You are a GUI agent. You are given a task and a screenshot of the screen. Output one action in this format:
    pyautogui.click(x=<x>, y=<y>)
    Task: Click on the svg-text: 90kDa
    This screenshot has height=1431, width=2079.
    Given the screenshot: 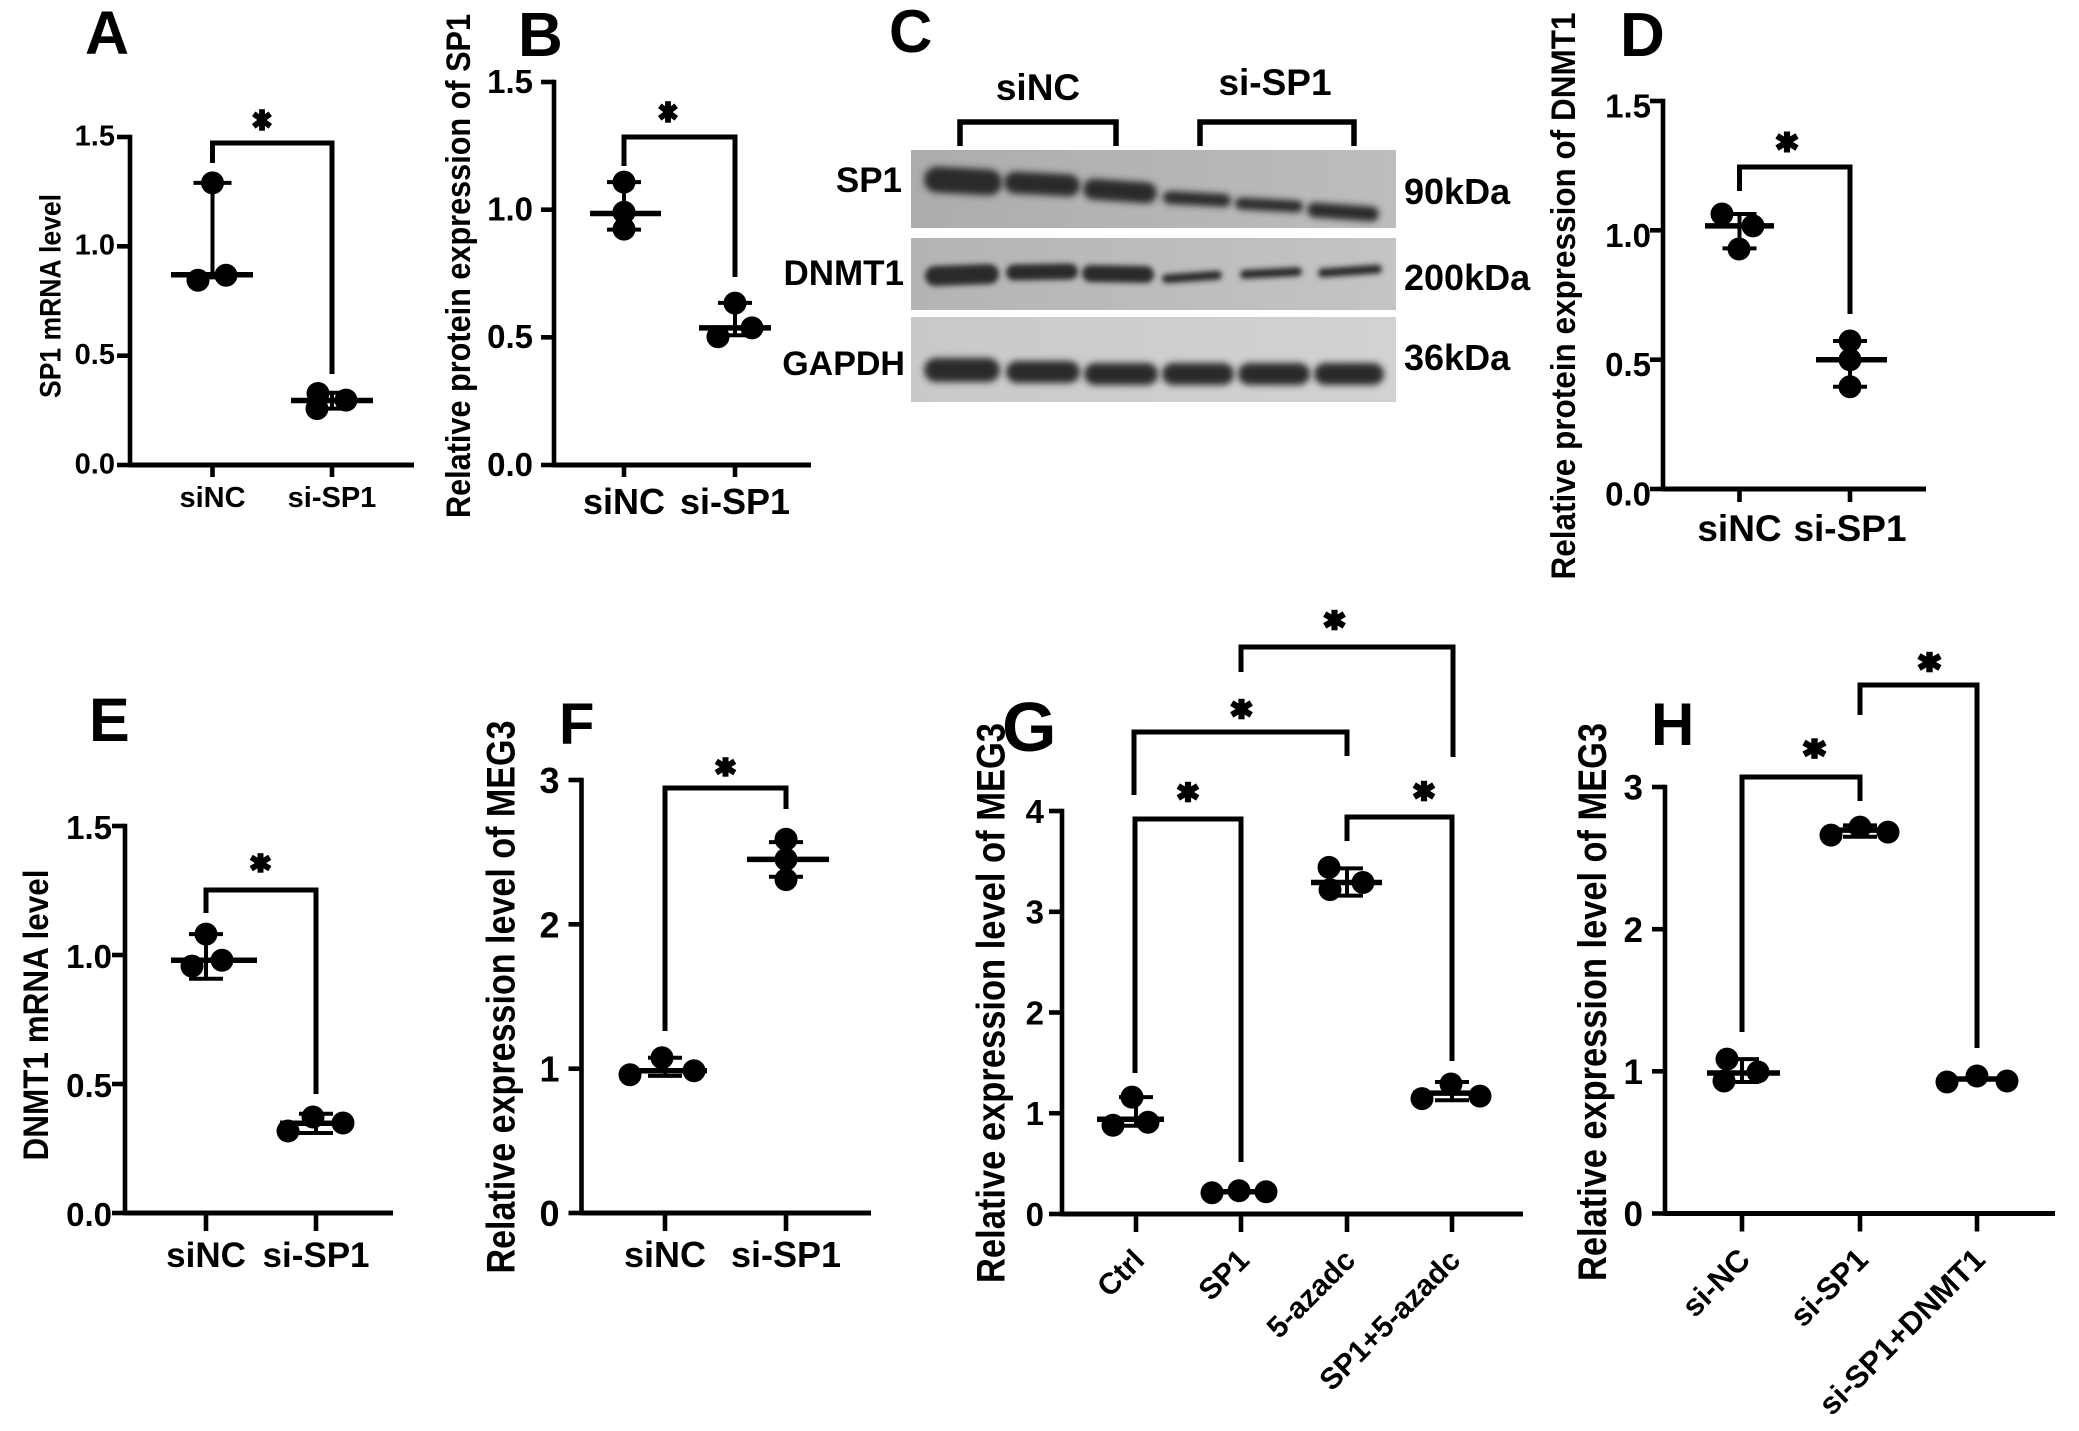 What is the action you would take?
    pyautogui.click(x=1457, y=191)
    